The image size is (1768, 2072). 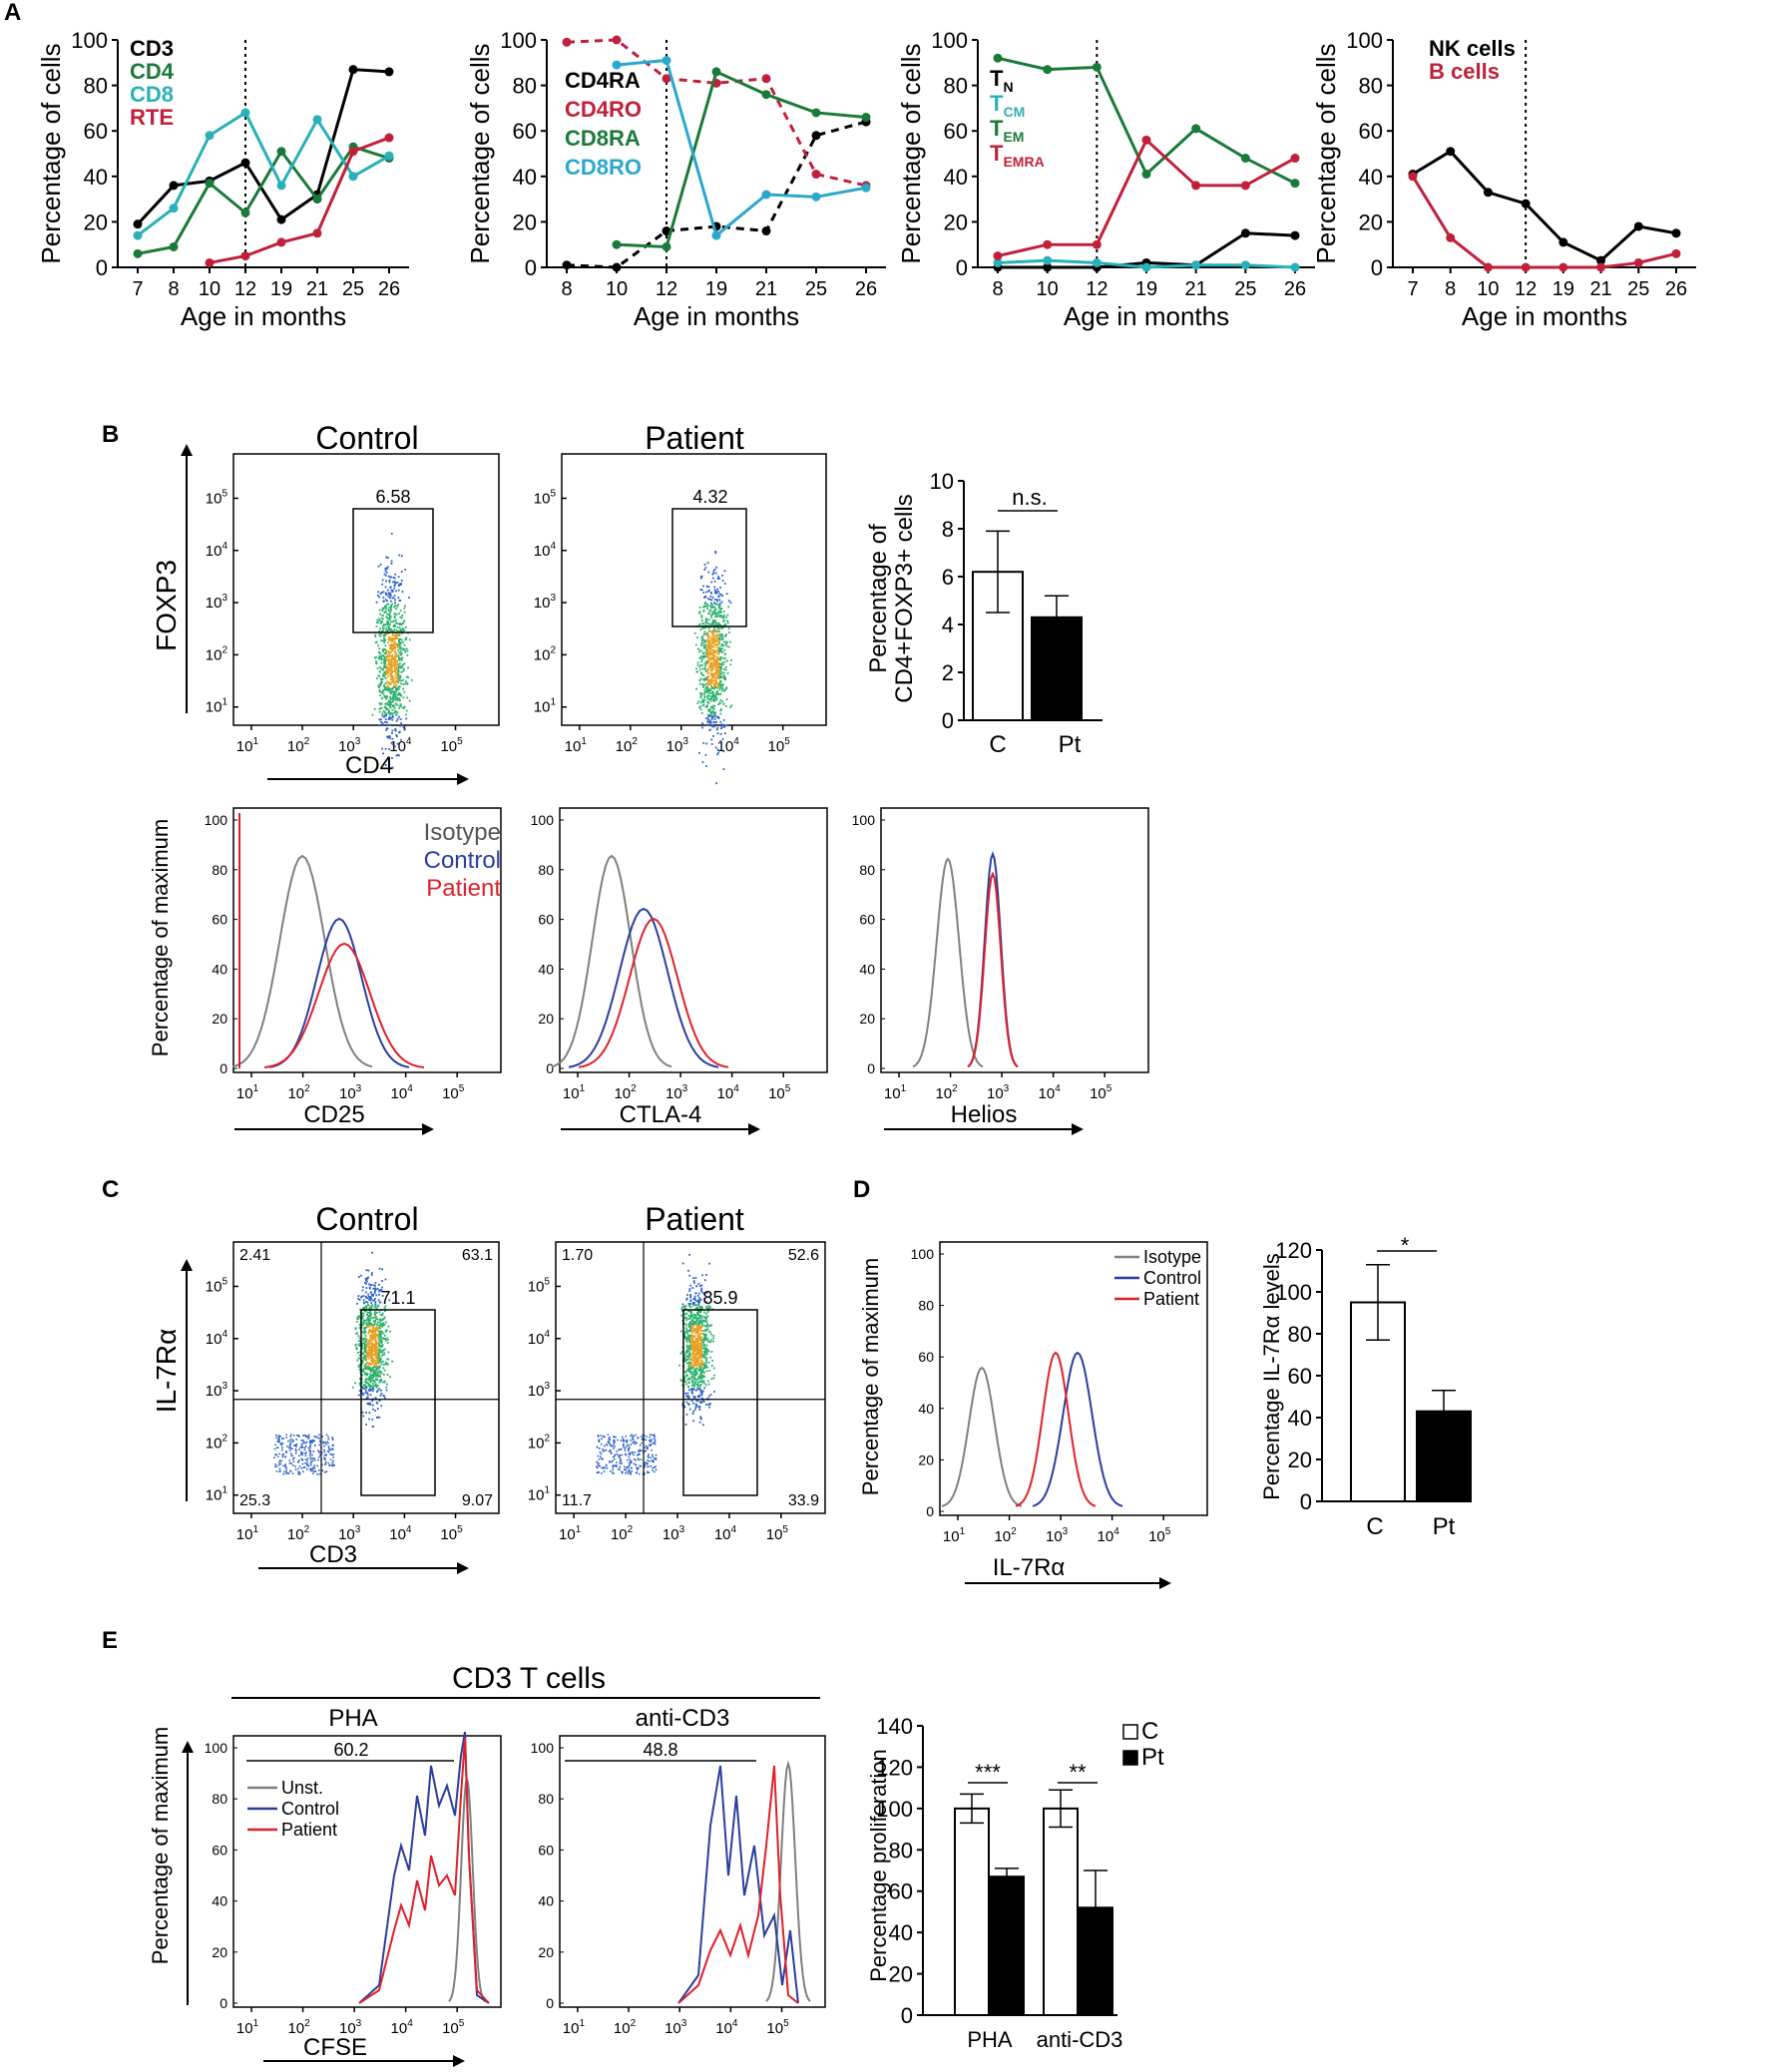 I want to click on xtick-label: 12, so click(x=1526, y=289).